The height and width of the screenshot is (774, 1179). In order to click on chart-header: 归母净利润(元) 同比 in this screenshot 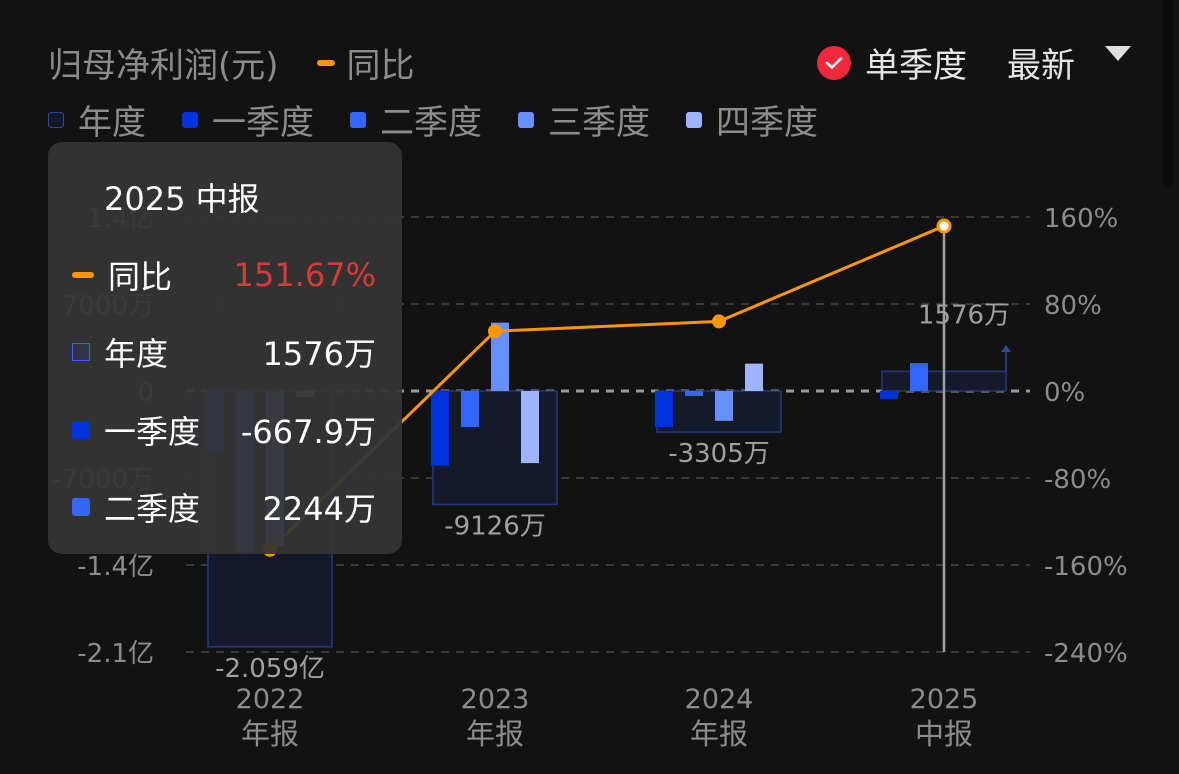, I will do `click(231, 62)`.